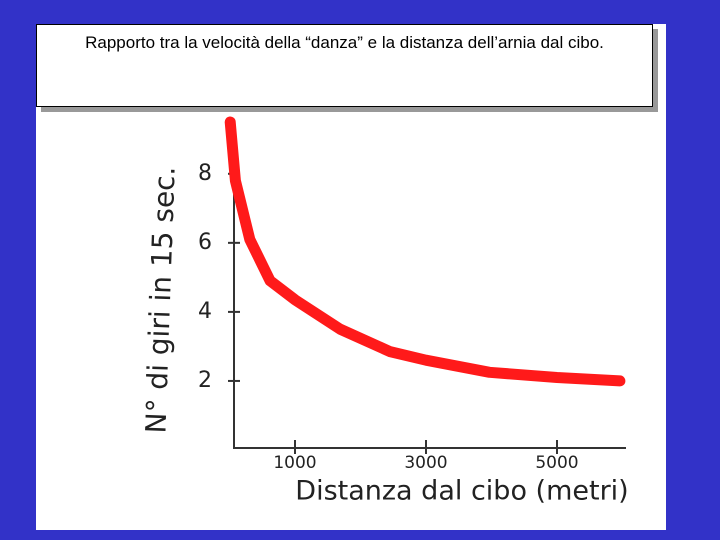 This screenshot has height=540, width=720. Describe the element at coordinates (205, 242) in the screenshot. I see `y-tick-label: 6` at that location.